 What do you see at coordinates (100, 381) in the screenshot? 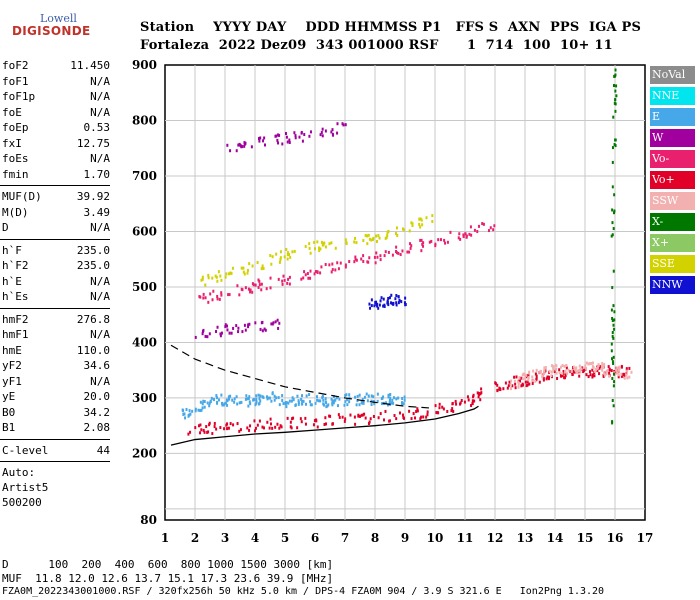
I see `param-value: N/A` at bounding box center [100, 381].